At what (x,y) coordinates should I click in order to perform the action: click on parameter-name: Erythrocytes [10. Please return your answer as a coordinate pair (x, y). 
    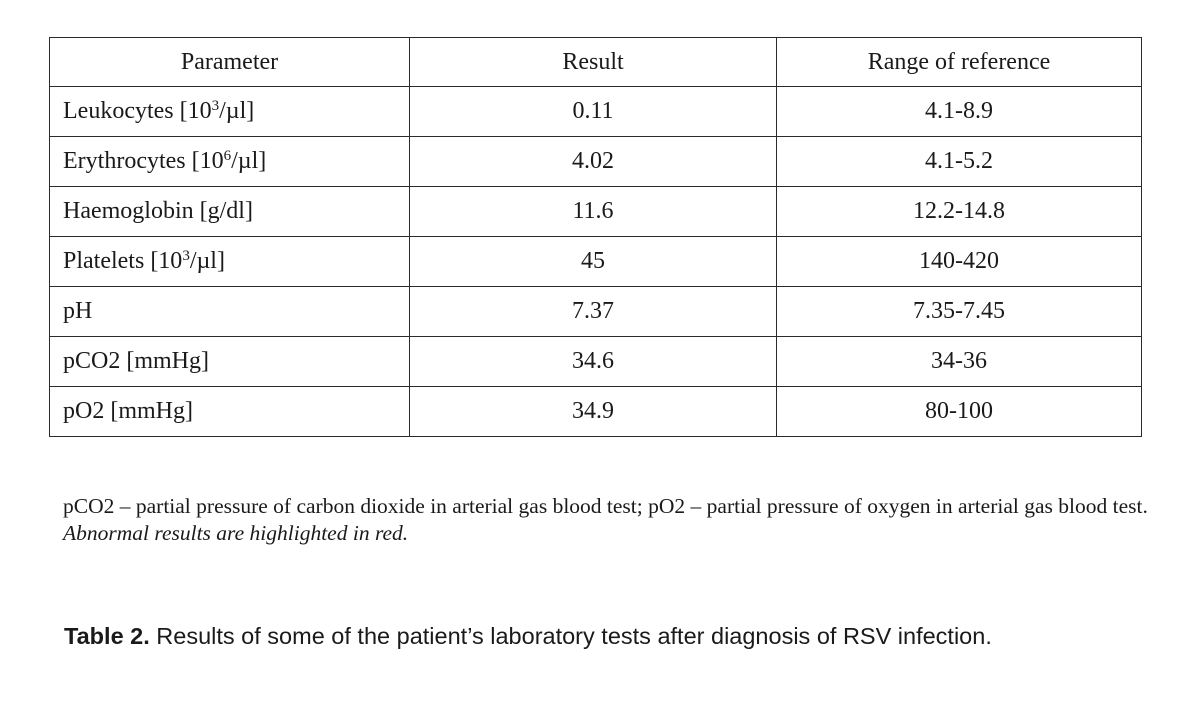
    Looking at the image, I should click on (143, 161).